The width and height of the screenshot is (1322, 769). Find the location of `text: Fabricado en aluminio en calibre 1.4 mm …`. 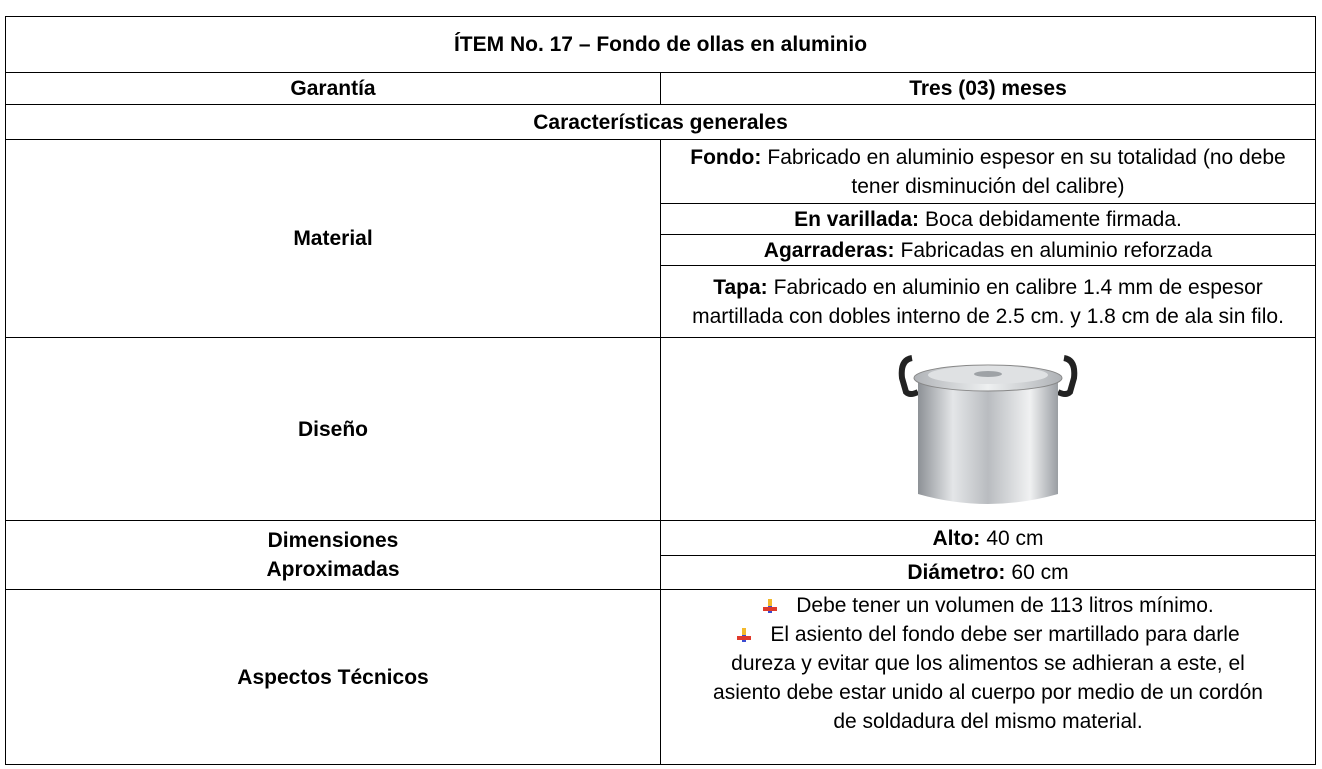

text: Fabricado en aluminio en calibre 1.4 mm … is located at coordinates (988, 301).